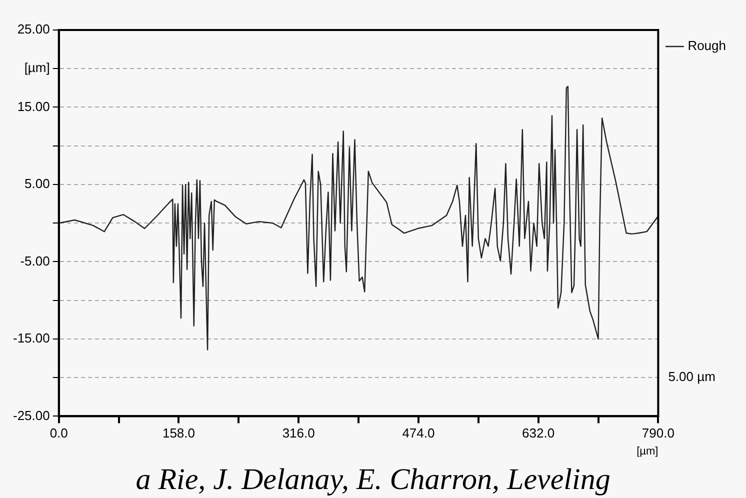 Image resolution: width=746 pixels, height=498 pixels. What do you see at coordinates (692, 376) in the screenshot?
I see `text: 5.00 µm` at bounding box center [692, 376].